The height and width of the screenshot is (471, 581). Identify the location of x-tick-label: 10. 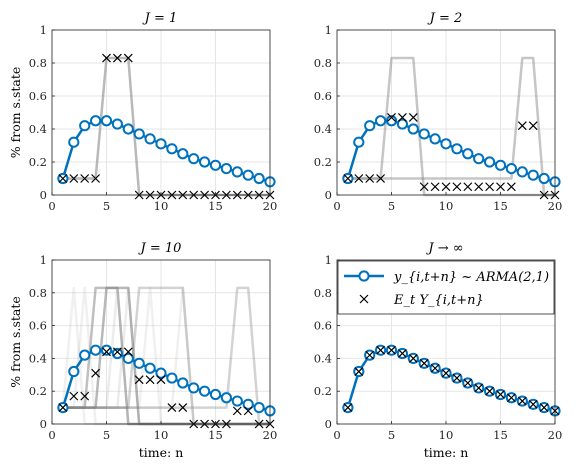
(161, 206).